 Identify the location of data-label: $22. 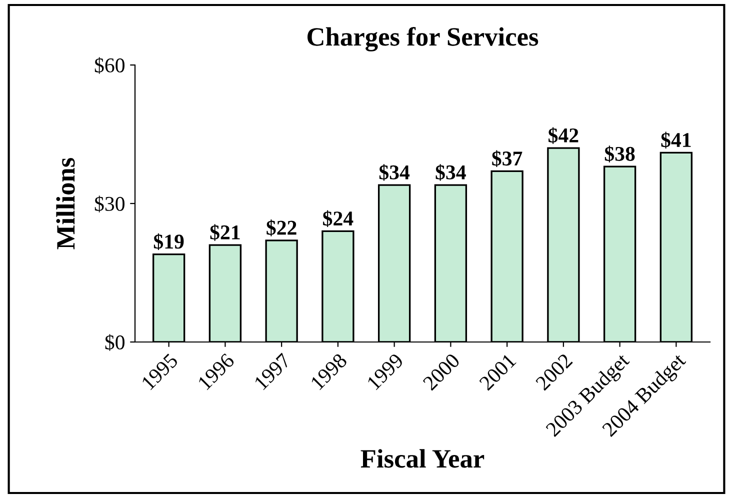
(281, 228).